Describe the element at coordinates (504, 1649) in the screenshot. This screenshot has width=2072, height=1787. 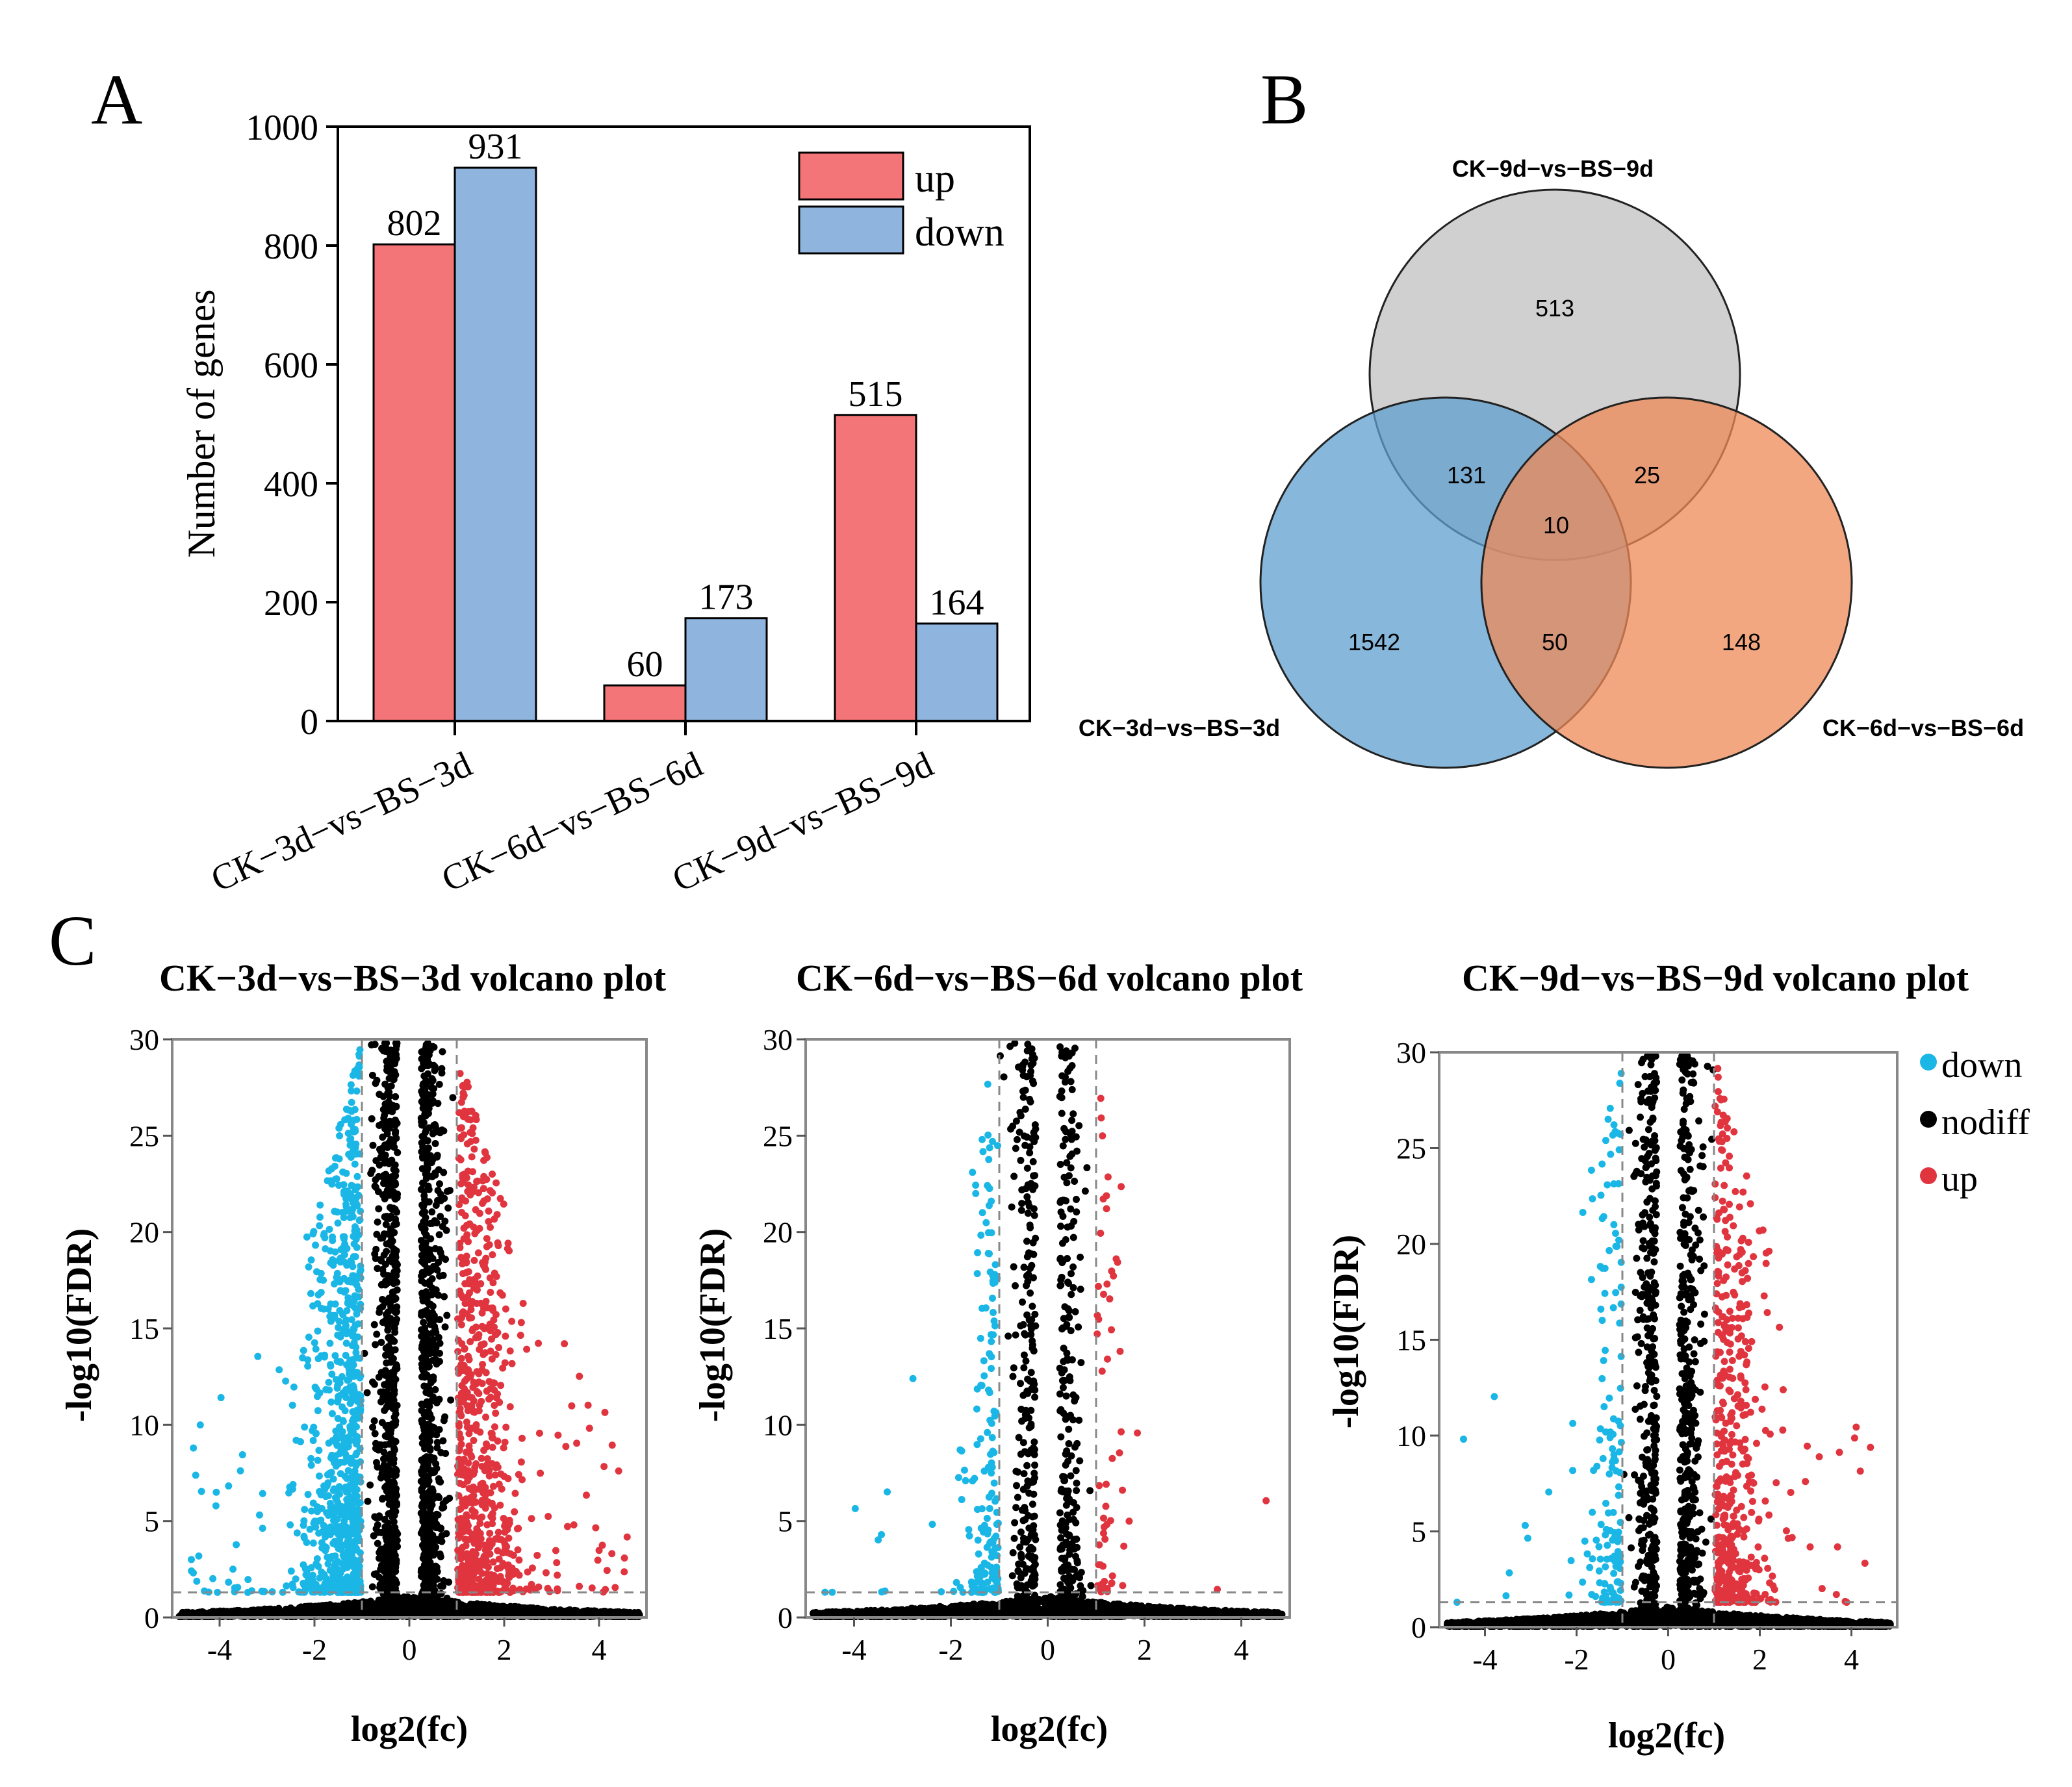
I see `x-tick-label: 2` at that location.